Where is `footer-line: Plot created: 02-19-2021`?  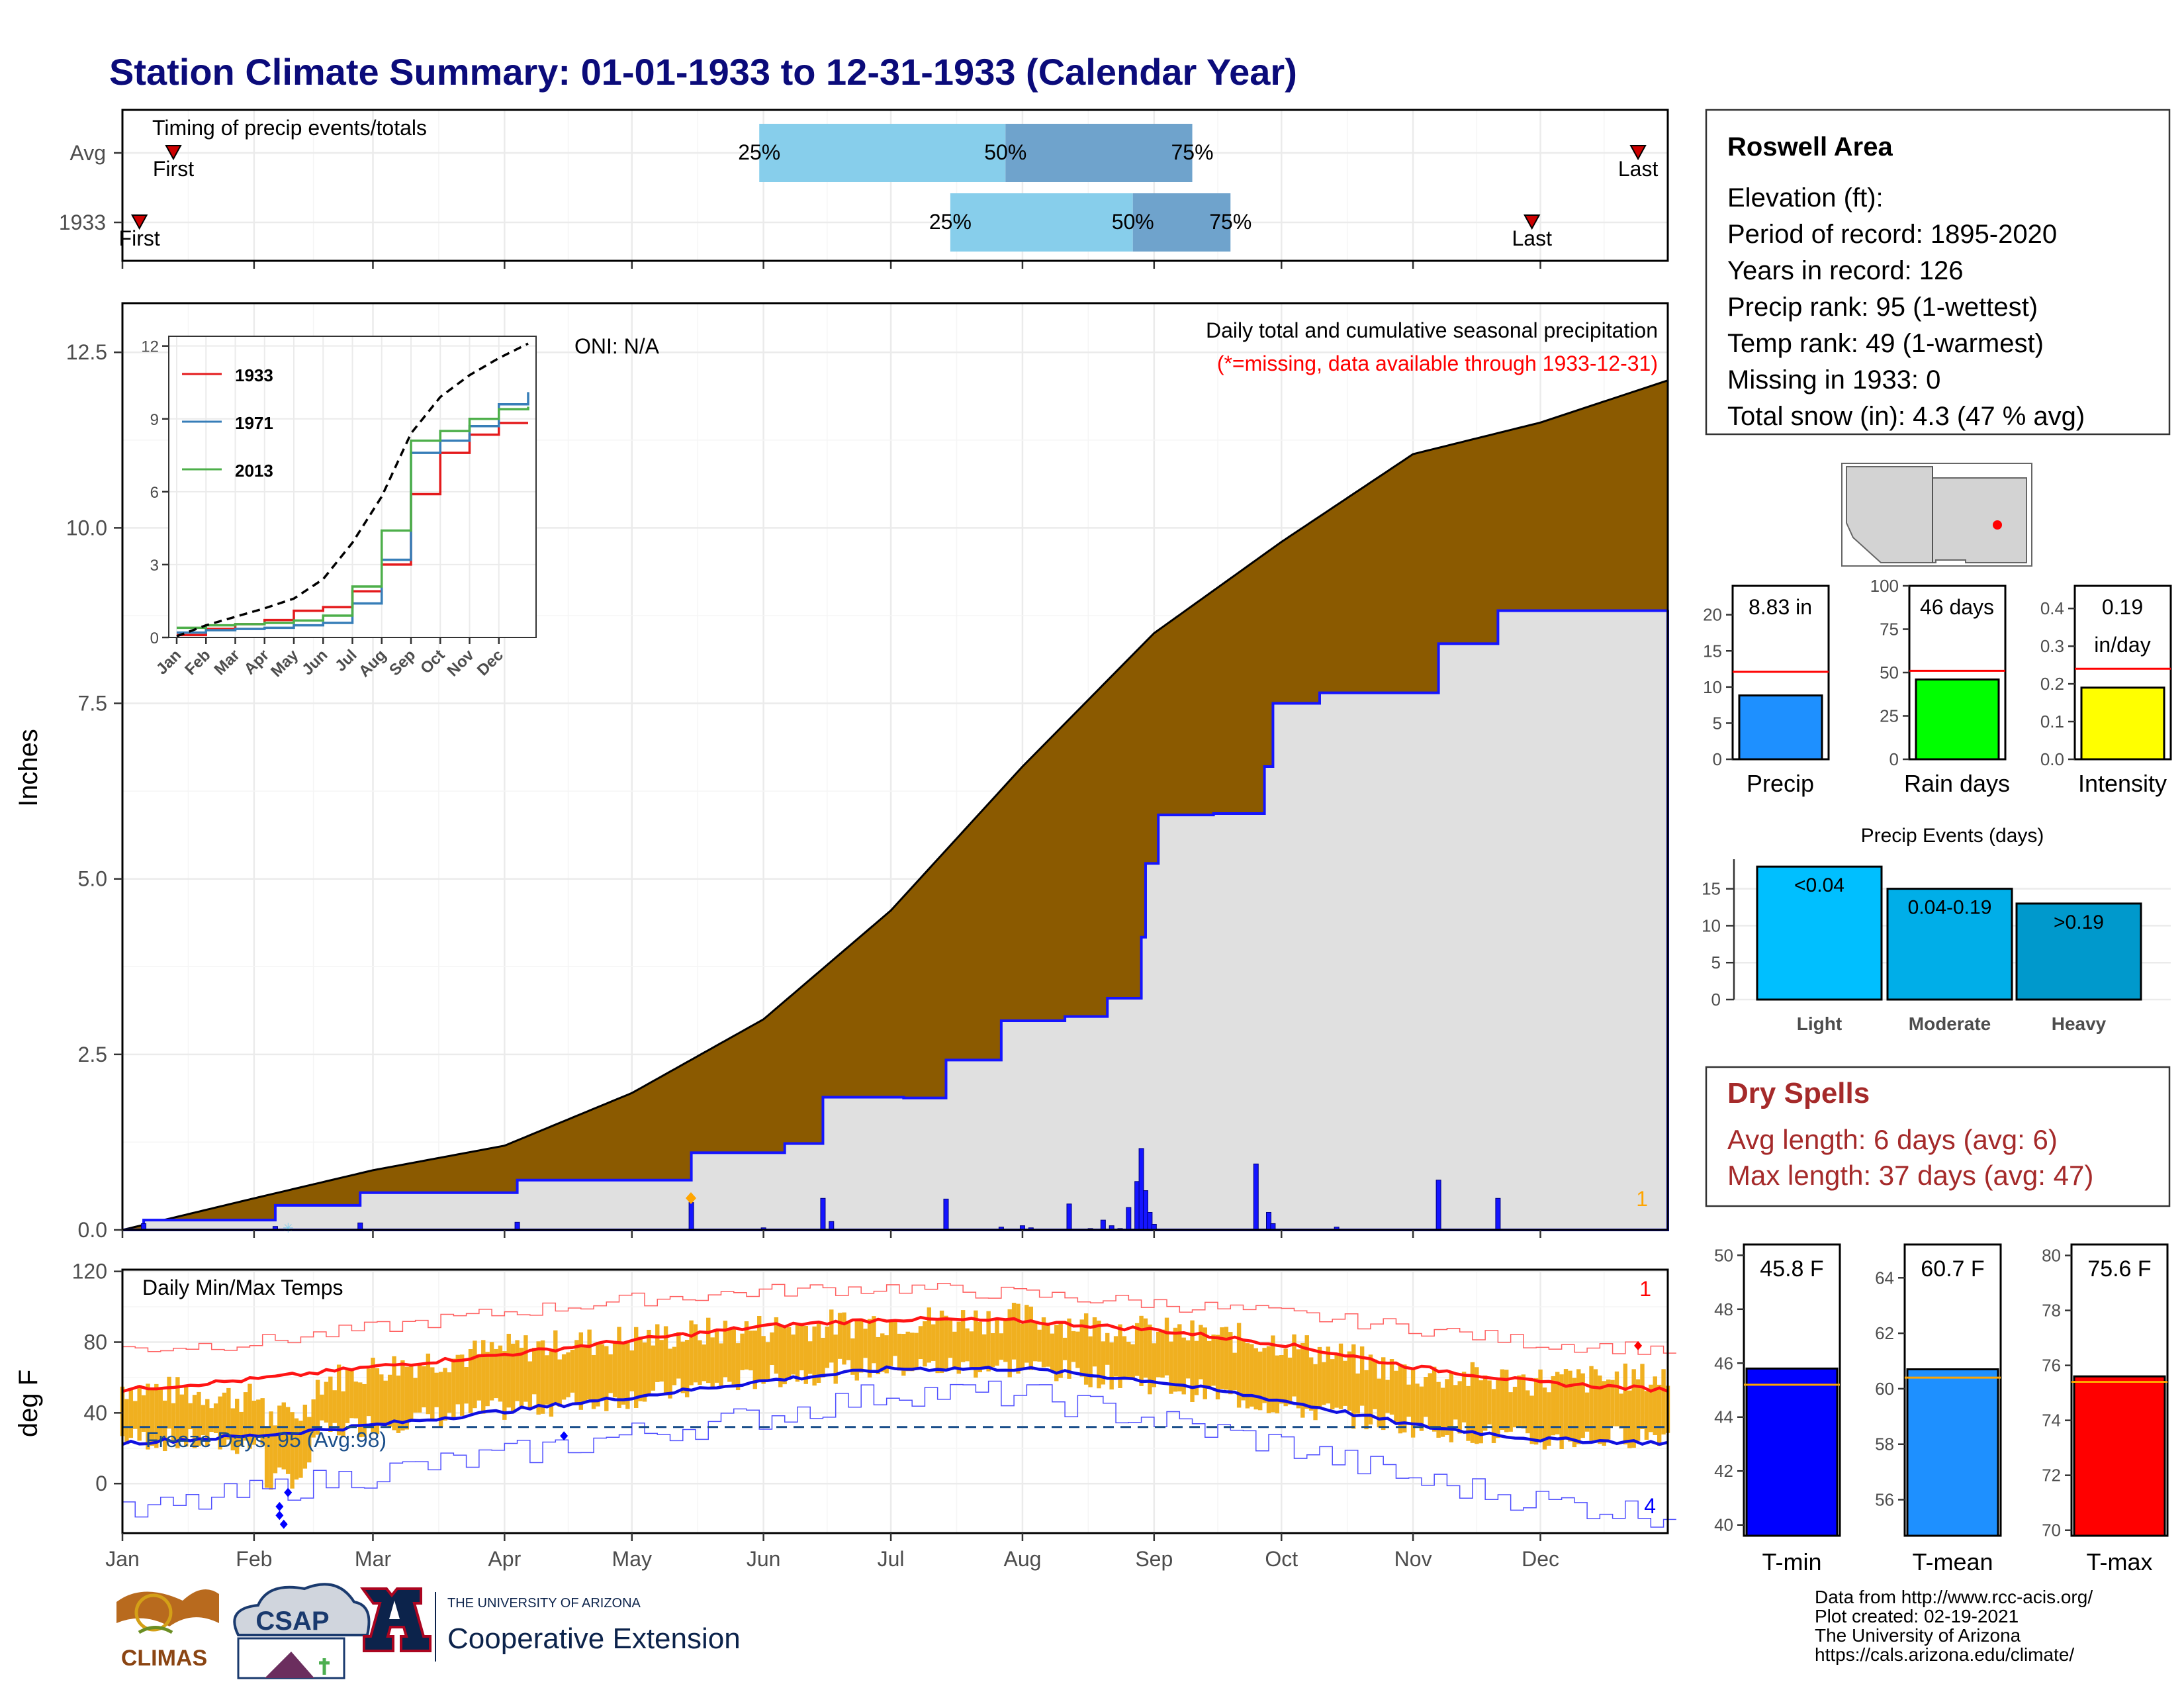 footer-line: Plot created: 02-19-2021 is located at coordinates (1917, 1616).